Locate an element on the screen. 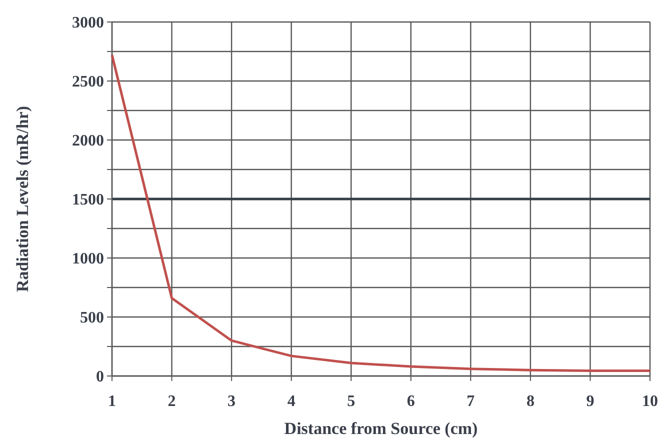  y-tick-label: 2000 is located at coordinates (88, 141).